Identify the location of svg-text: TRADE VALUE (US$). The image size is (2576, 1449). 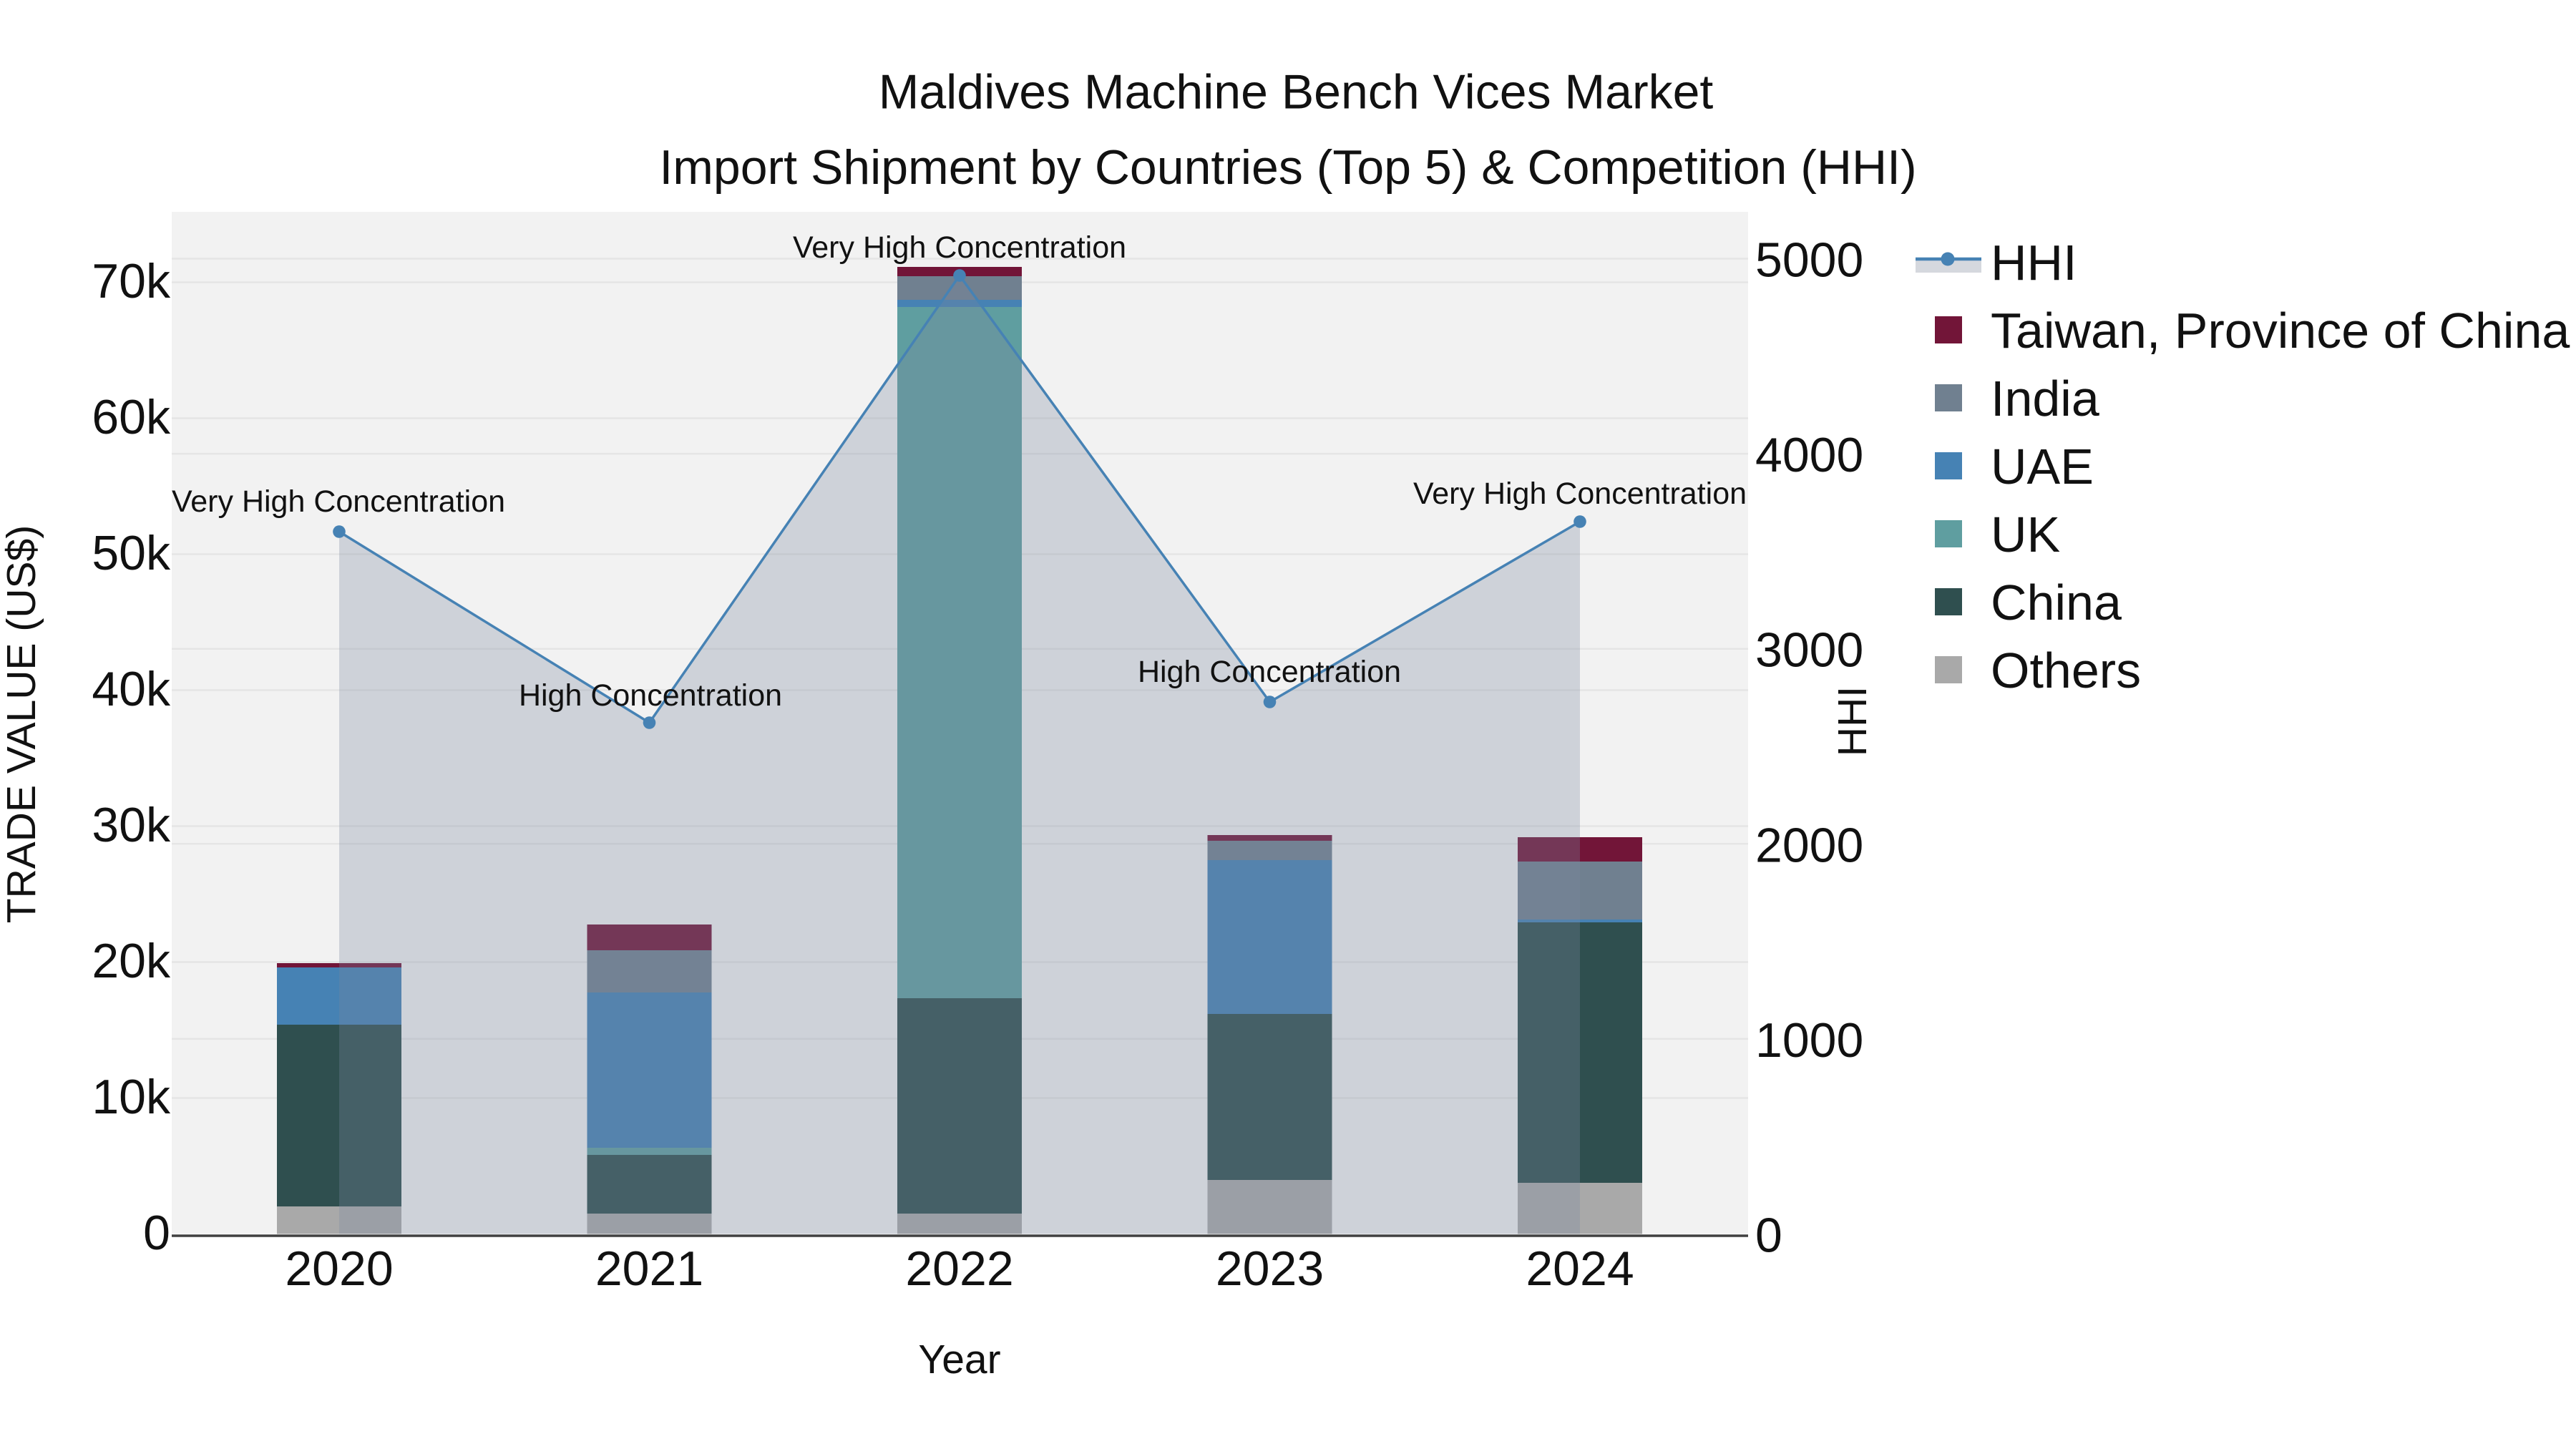
(22, 724).